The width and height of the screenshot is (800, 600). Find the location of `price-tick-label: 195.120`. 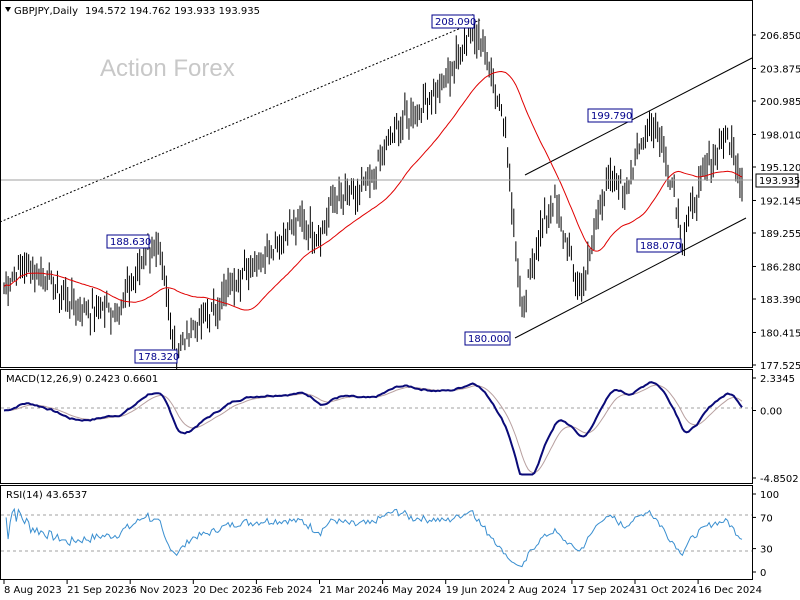

price-tick-label: 195.120 is located at coordinates (780, 168).